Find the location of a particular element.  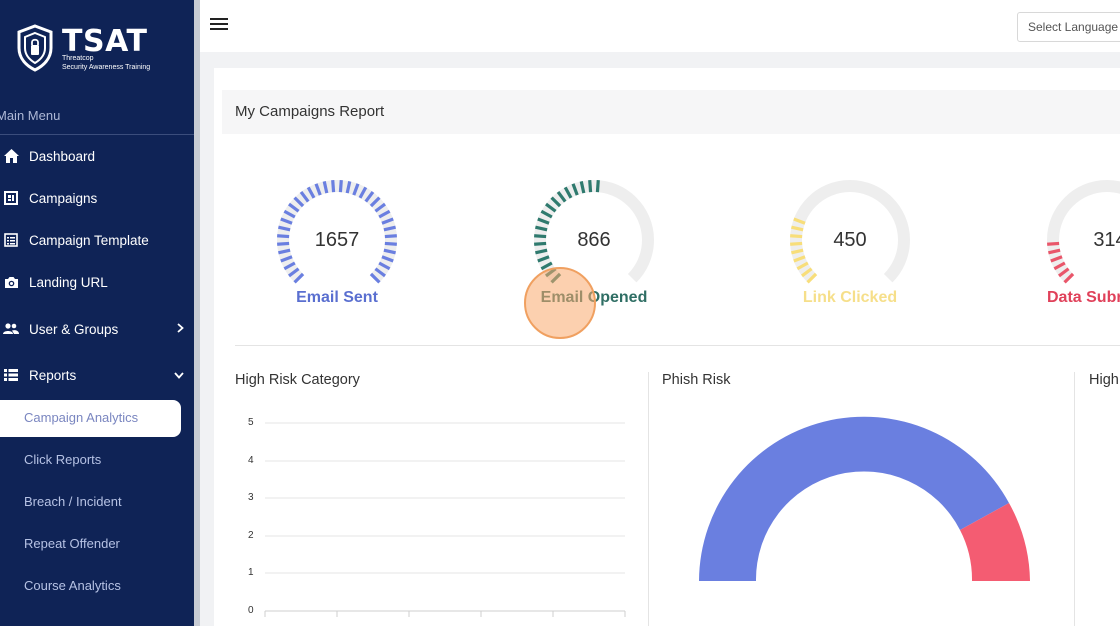

gauge-label: Email Sent is located at coordinates (337, 297).